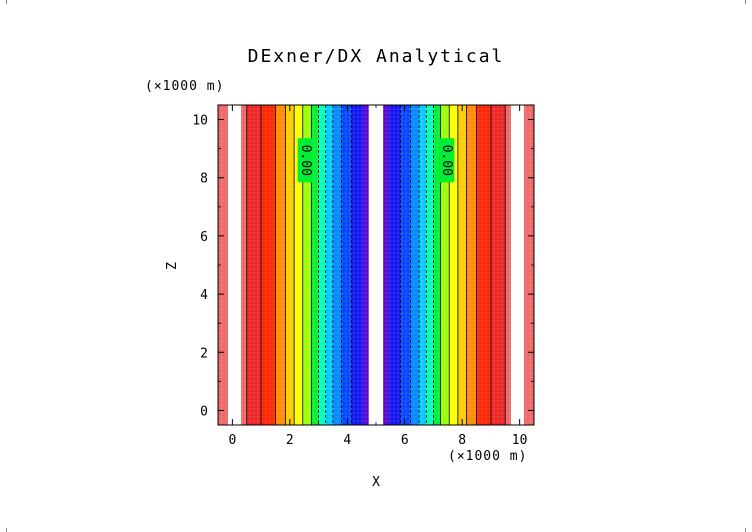  Describe the element at coordinates (376, 56) in the screenshot. I see `chart-title: DExner/DX Analytical` at that location.